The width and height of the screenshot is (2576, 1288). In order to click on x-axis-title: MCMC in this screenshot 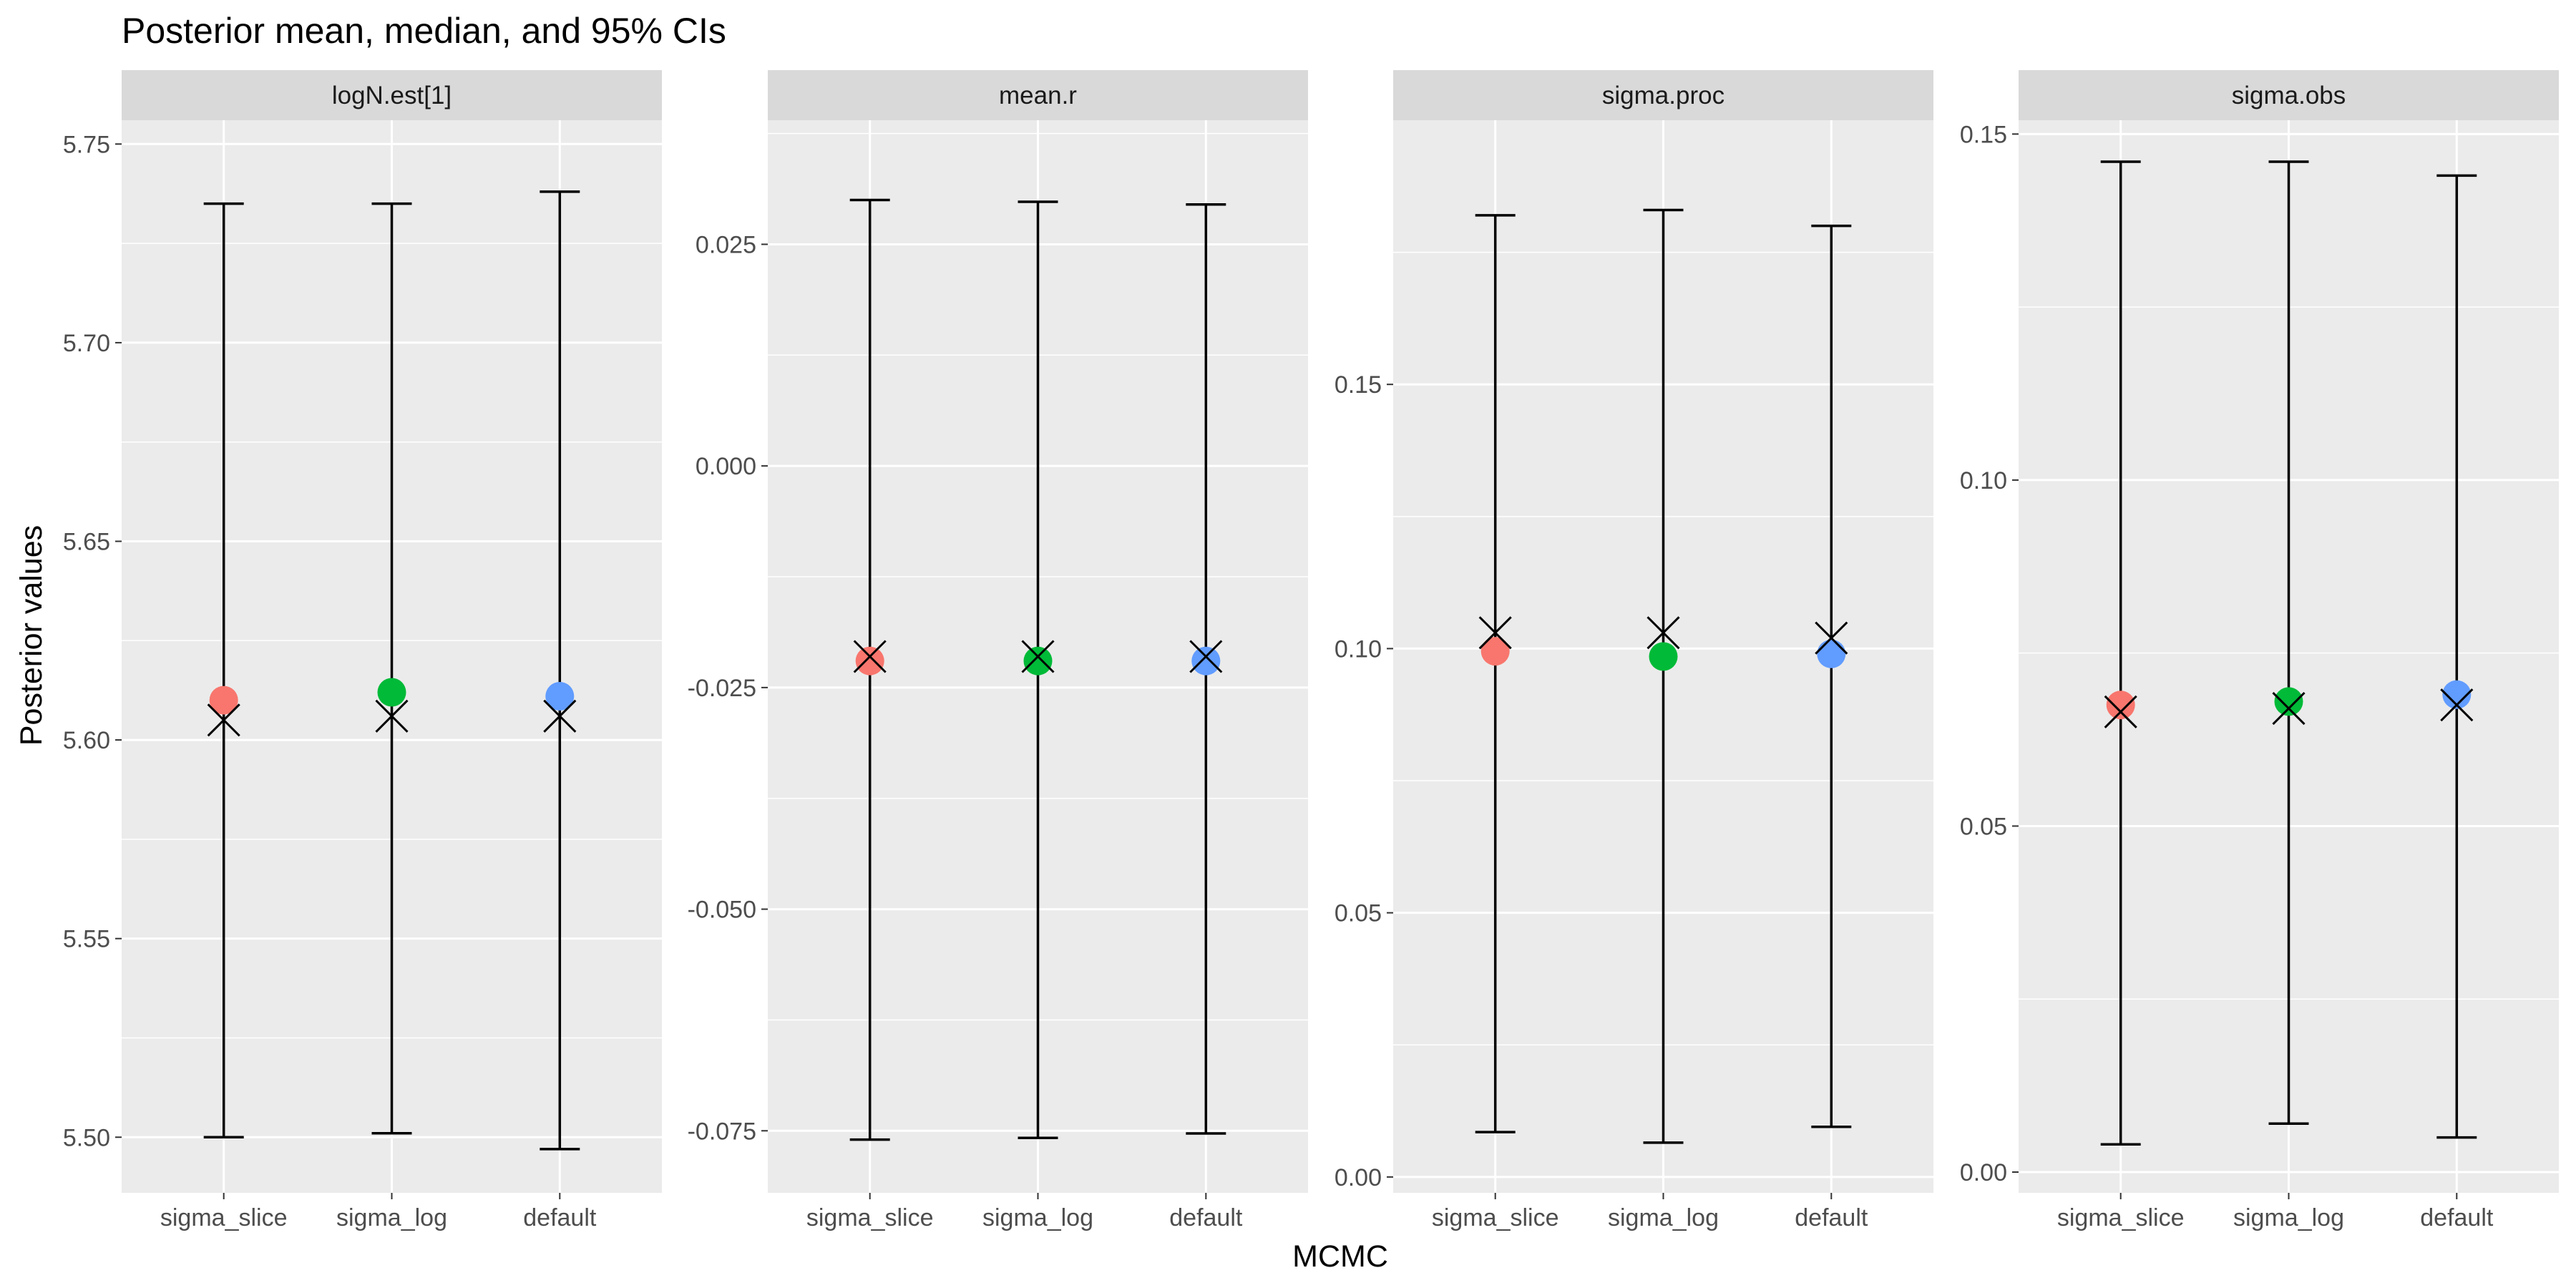, I will do `click(1340, 1256)`.